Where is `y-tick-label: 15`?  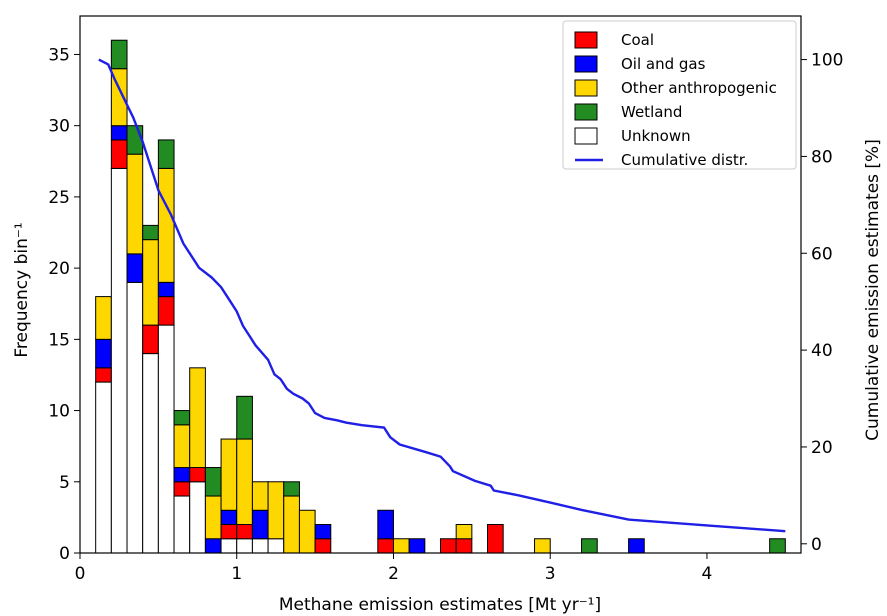
y-tick-label: 15 is located at coordinates (59, 340).